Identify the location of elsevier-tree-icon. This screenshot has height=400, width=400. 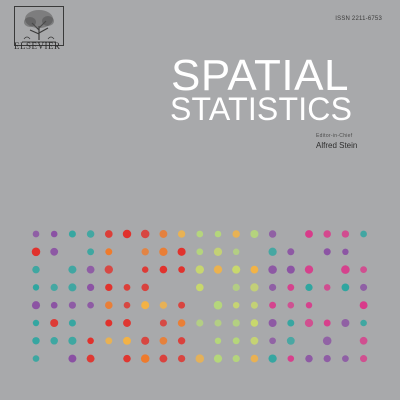
(39, 29).